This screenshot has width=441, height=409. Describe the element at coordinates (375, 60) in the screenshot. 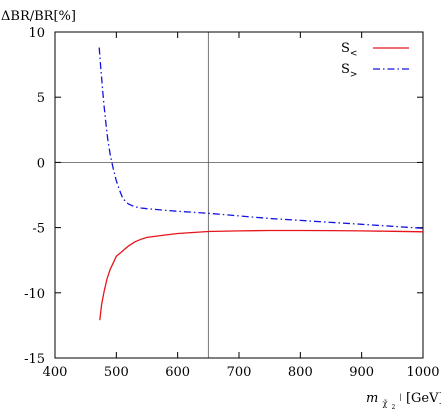

I see `legend: S<S>` at that location.